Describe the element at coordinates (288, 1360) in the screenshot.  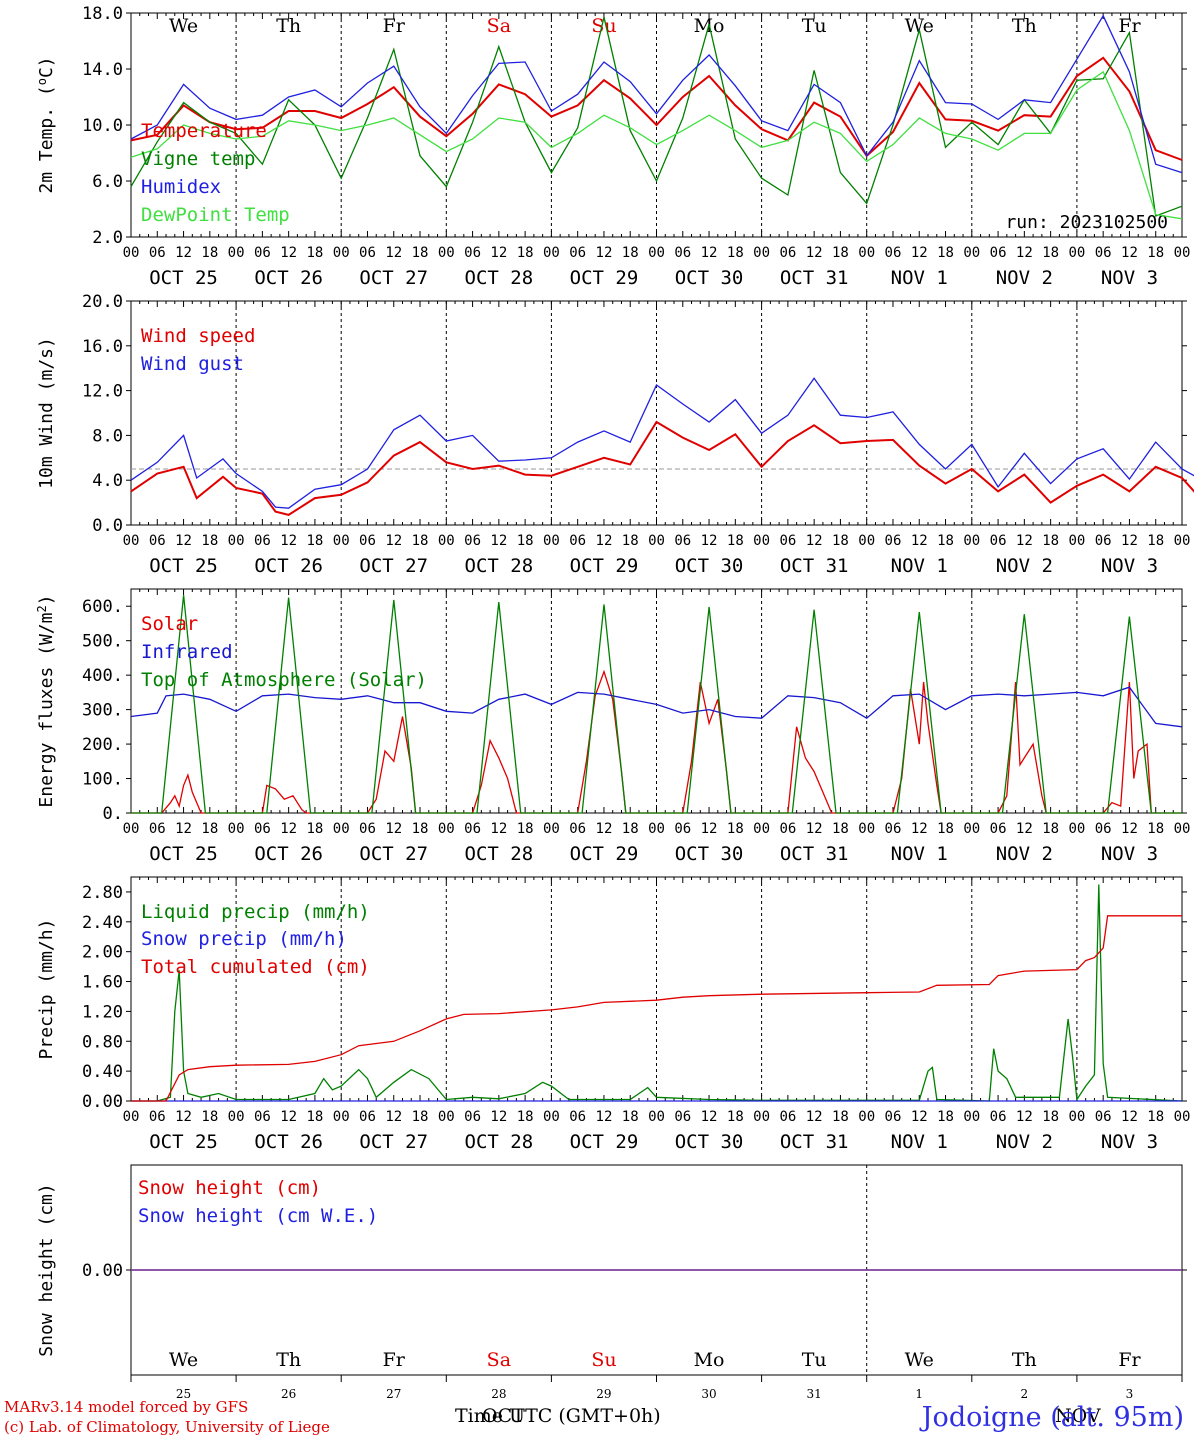
I see `day-name: Th` at that location.